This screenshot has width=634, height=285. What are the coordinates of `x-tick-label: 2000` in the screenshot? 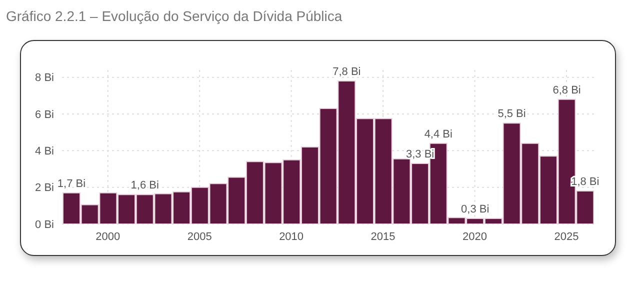 It's located at (108, 236).